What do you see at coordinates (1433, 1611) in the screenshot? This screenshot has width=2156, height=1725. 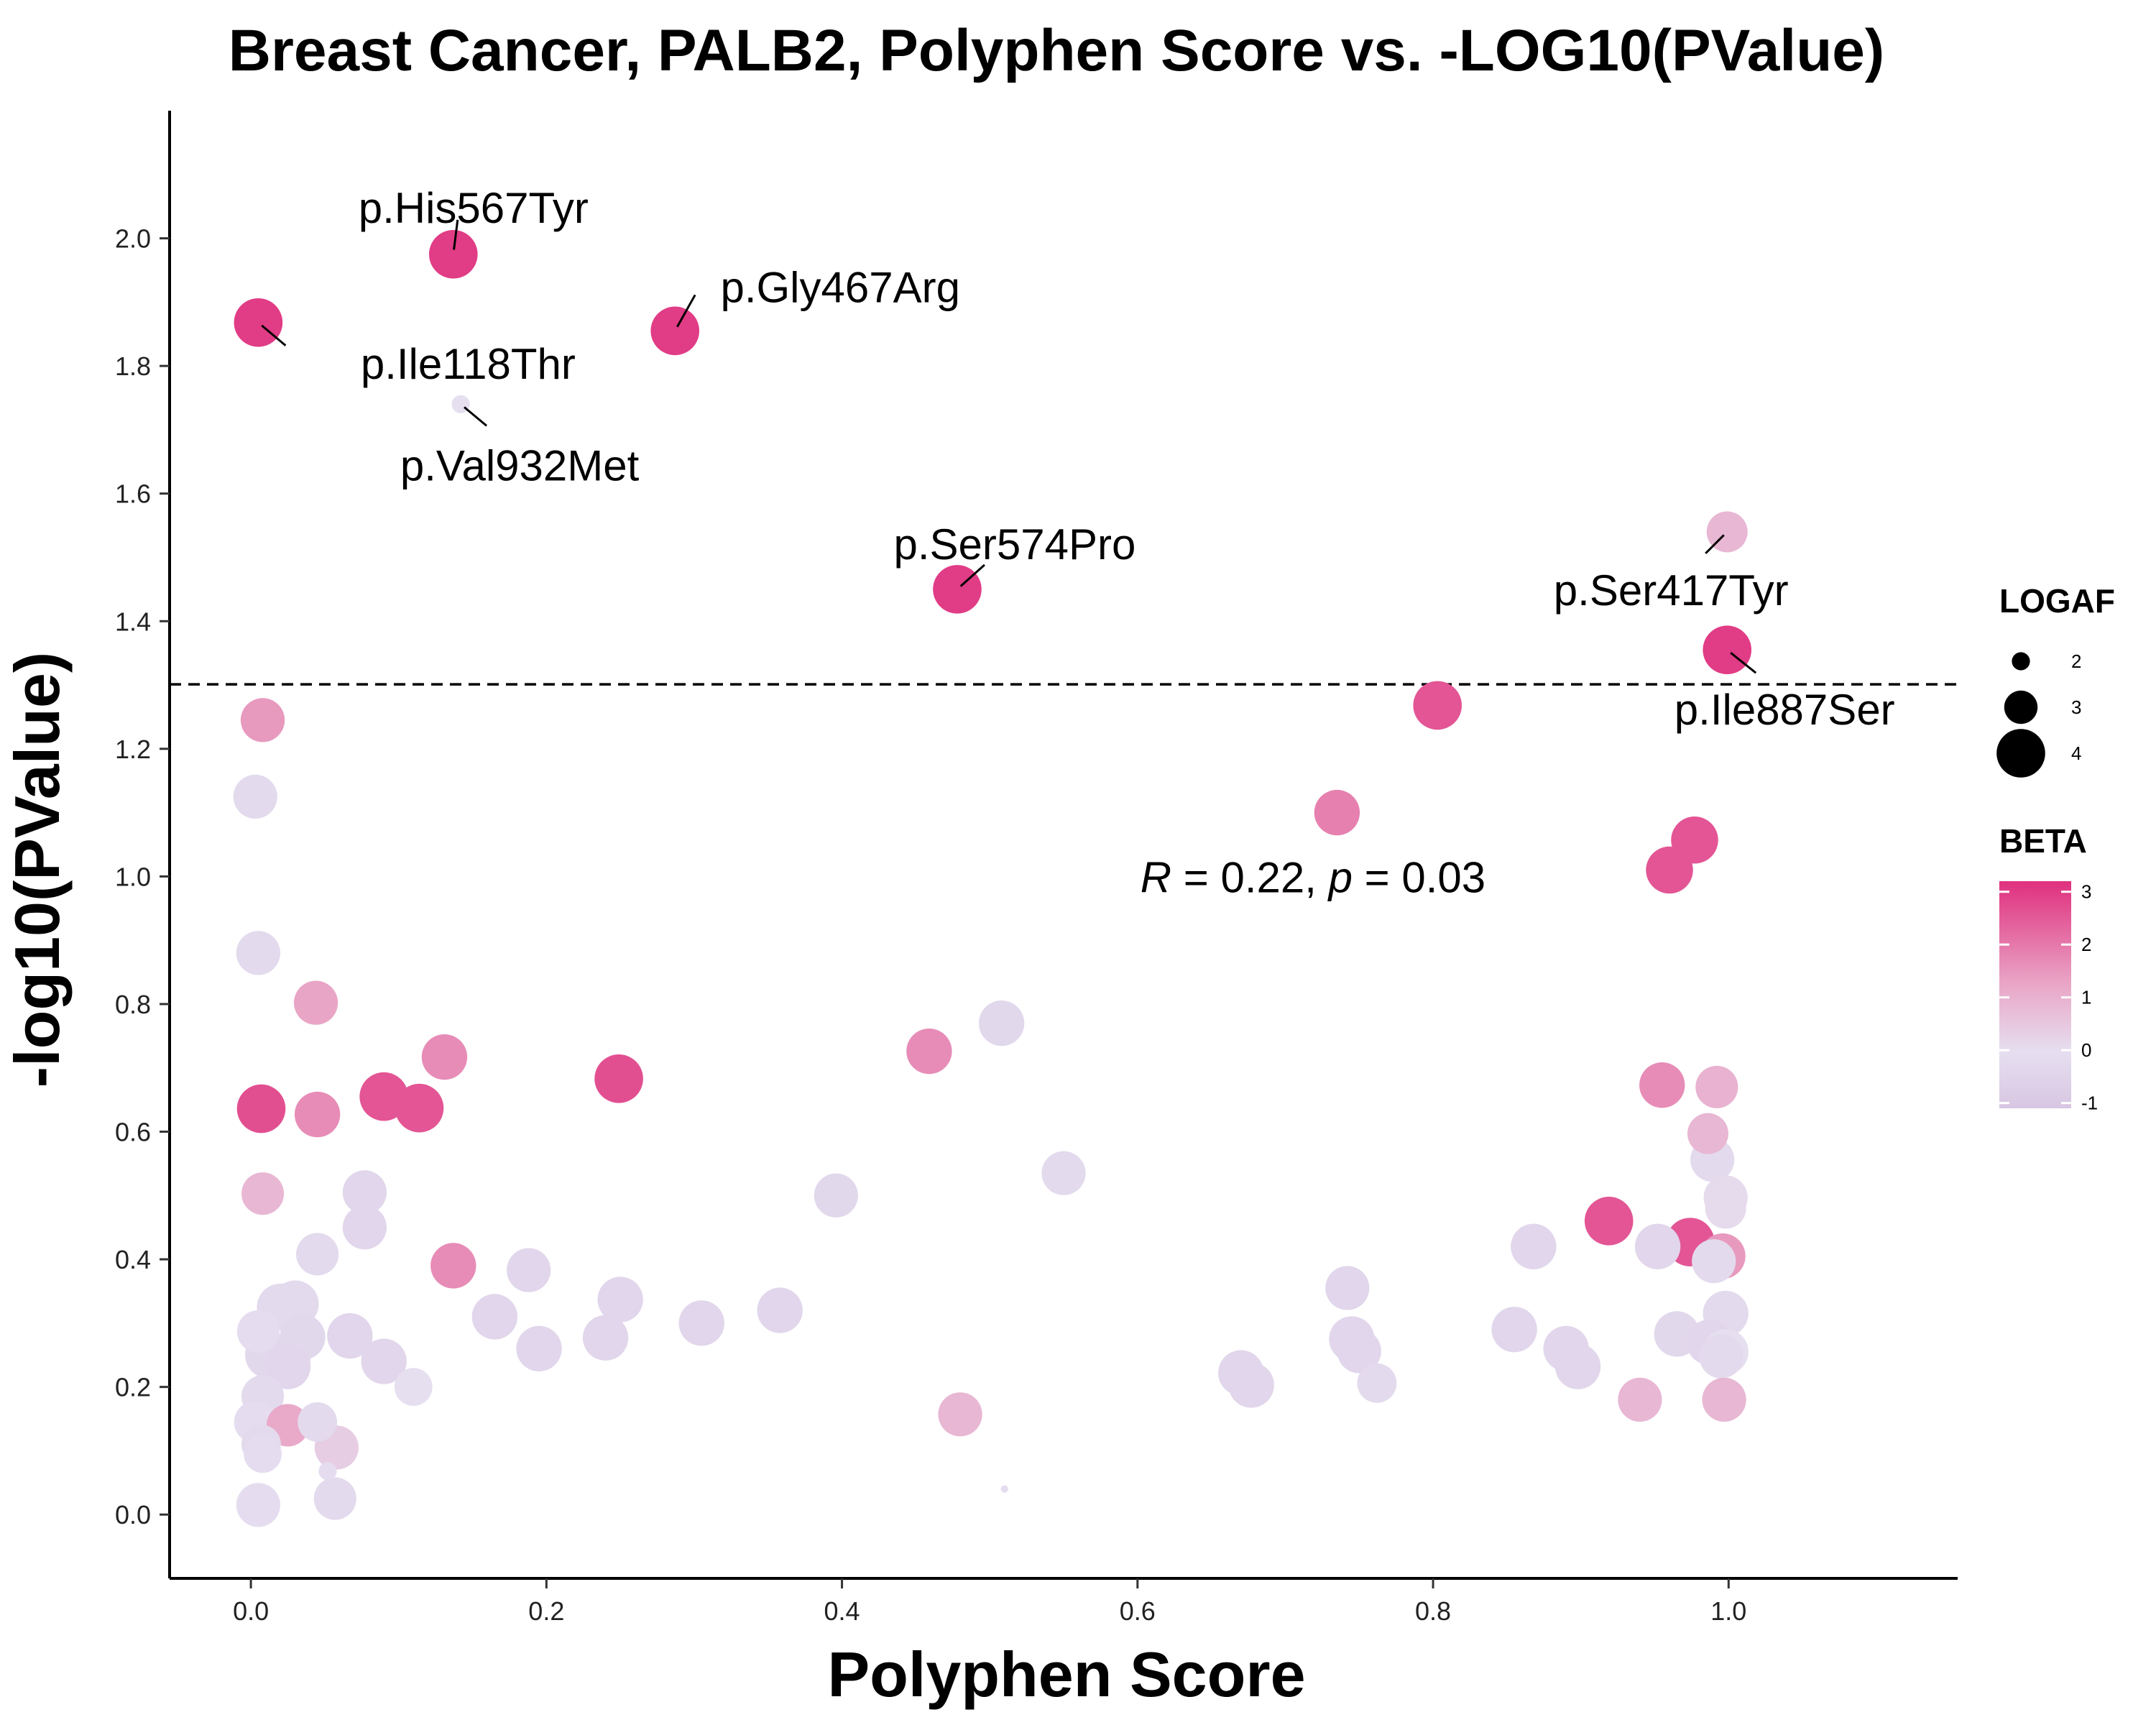 I see `x-tick-label: 0.8` at bounding box center [1433, 1611].